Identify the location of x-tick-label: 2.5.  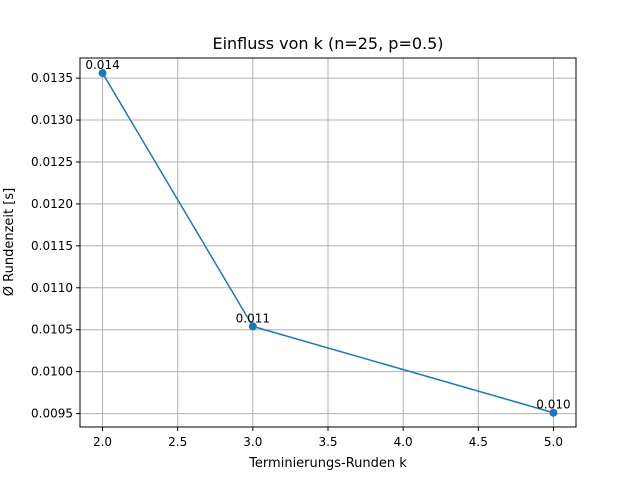
(177, 442).